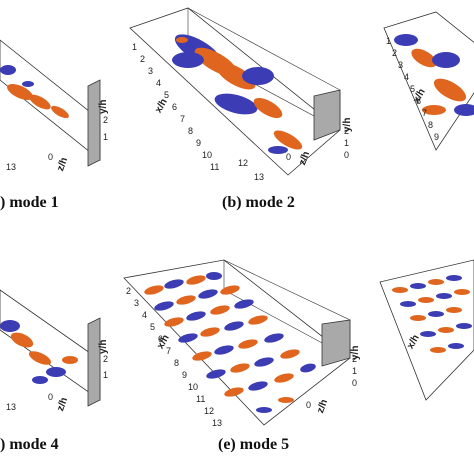 The width and height of the screenshot is (474, 474). What do you see at coordinates (428, 81) in the screenshot?
I see `mode-3-plot: 1 2 3 4 5 6 7 8 9 x/h` at bounding box center [428, 81].